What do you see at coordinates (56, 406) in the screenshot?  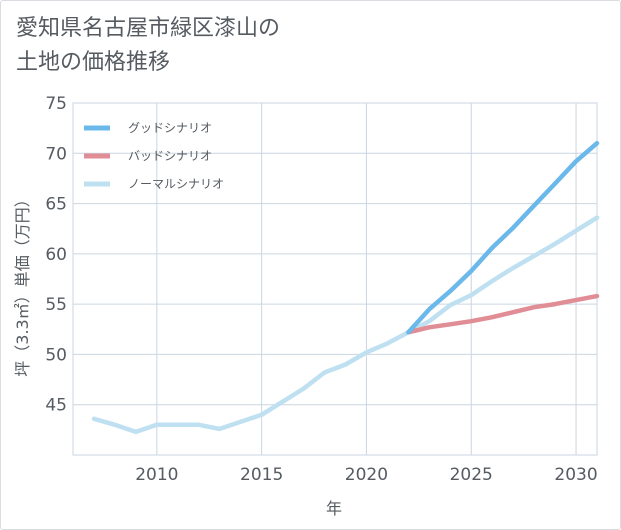 I see `y-tick-label: 45` at bounding box center [56, 406].